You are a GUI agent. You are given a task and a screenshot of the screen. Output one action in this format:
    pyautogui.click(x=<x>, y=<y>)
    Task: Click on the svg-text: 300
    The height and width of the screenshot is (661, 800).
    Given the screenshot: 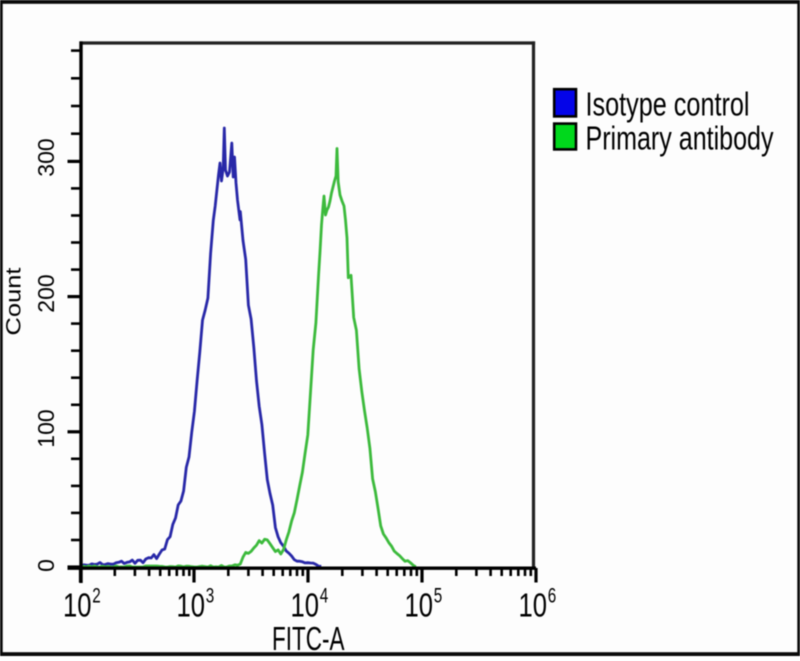 What is the action you would take?
    pyautogui.click(x=46, y=157)
    